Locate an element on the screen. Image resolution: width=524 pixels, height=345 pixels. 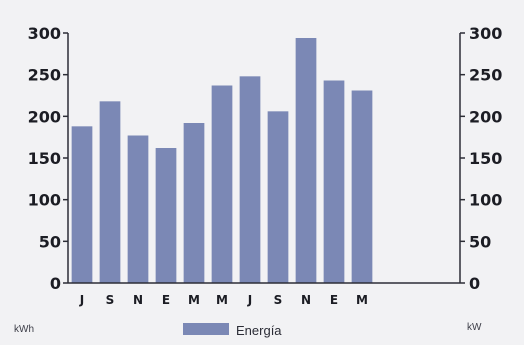
right-tick-label: 300 is located at coordinates (485, 33).